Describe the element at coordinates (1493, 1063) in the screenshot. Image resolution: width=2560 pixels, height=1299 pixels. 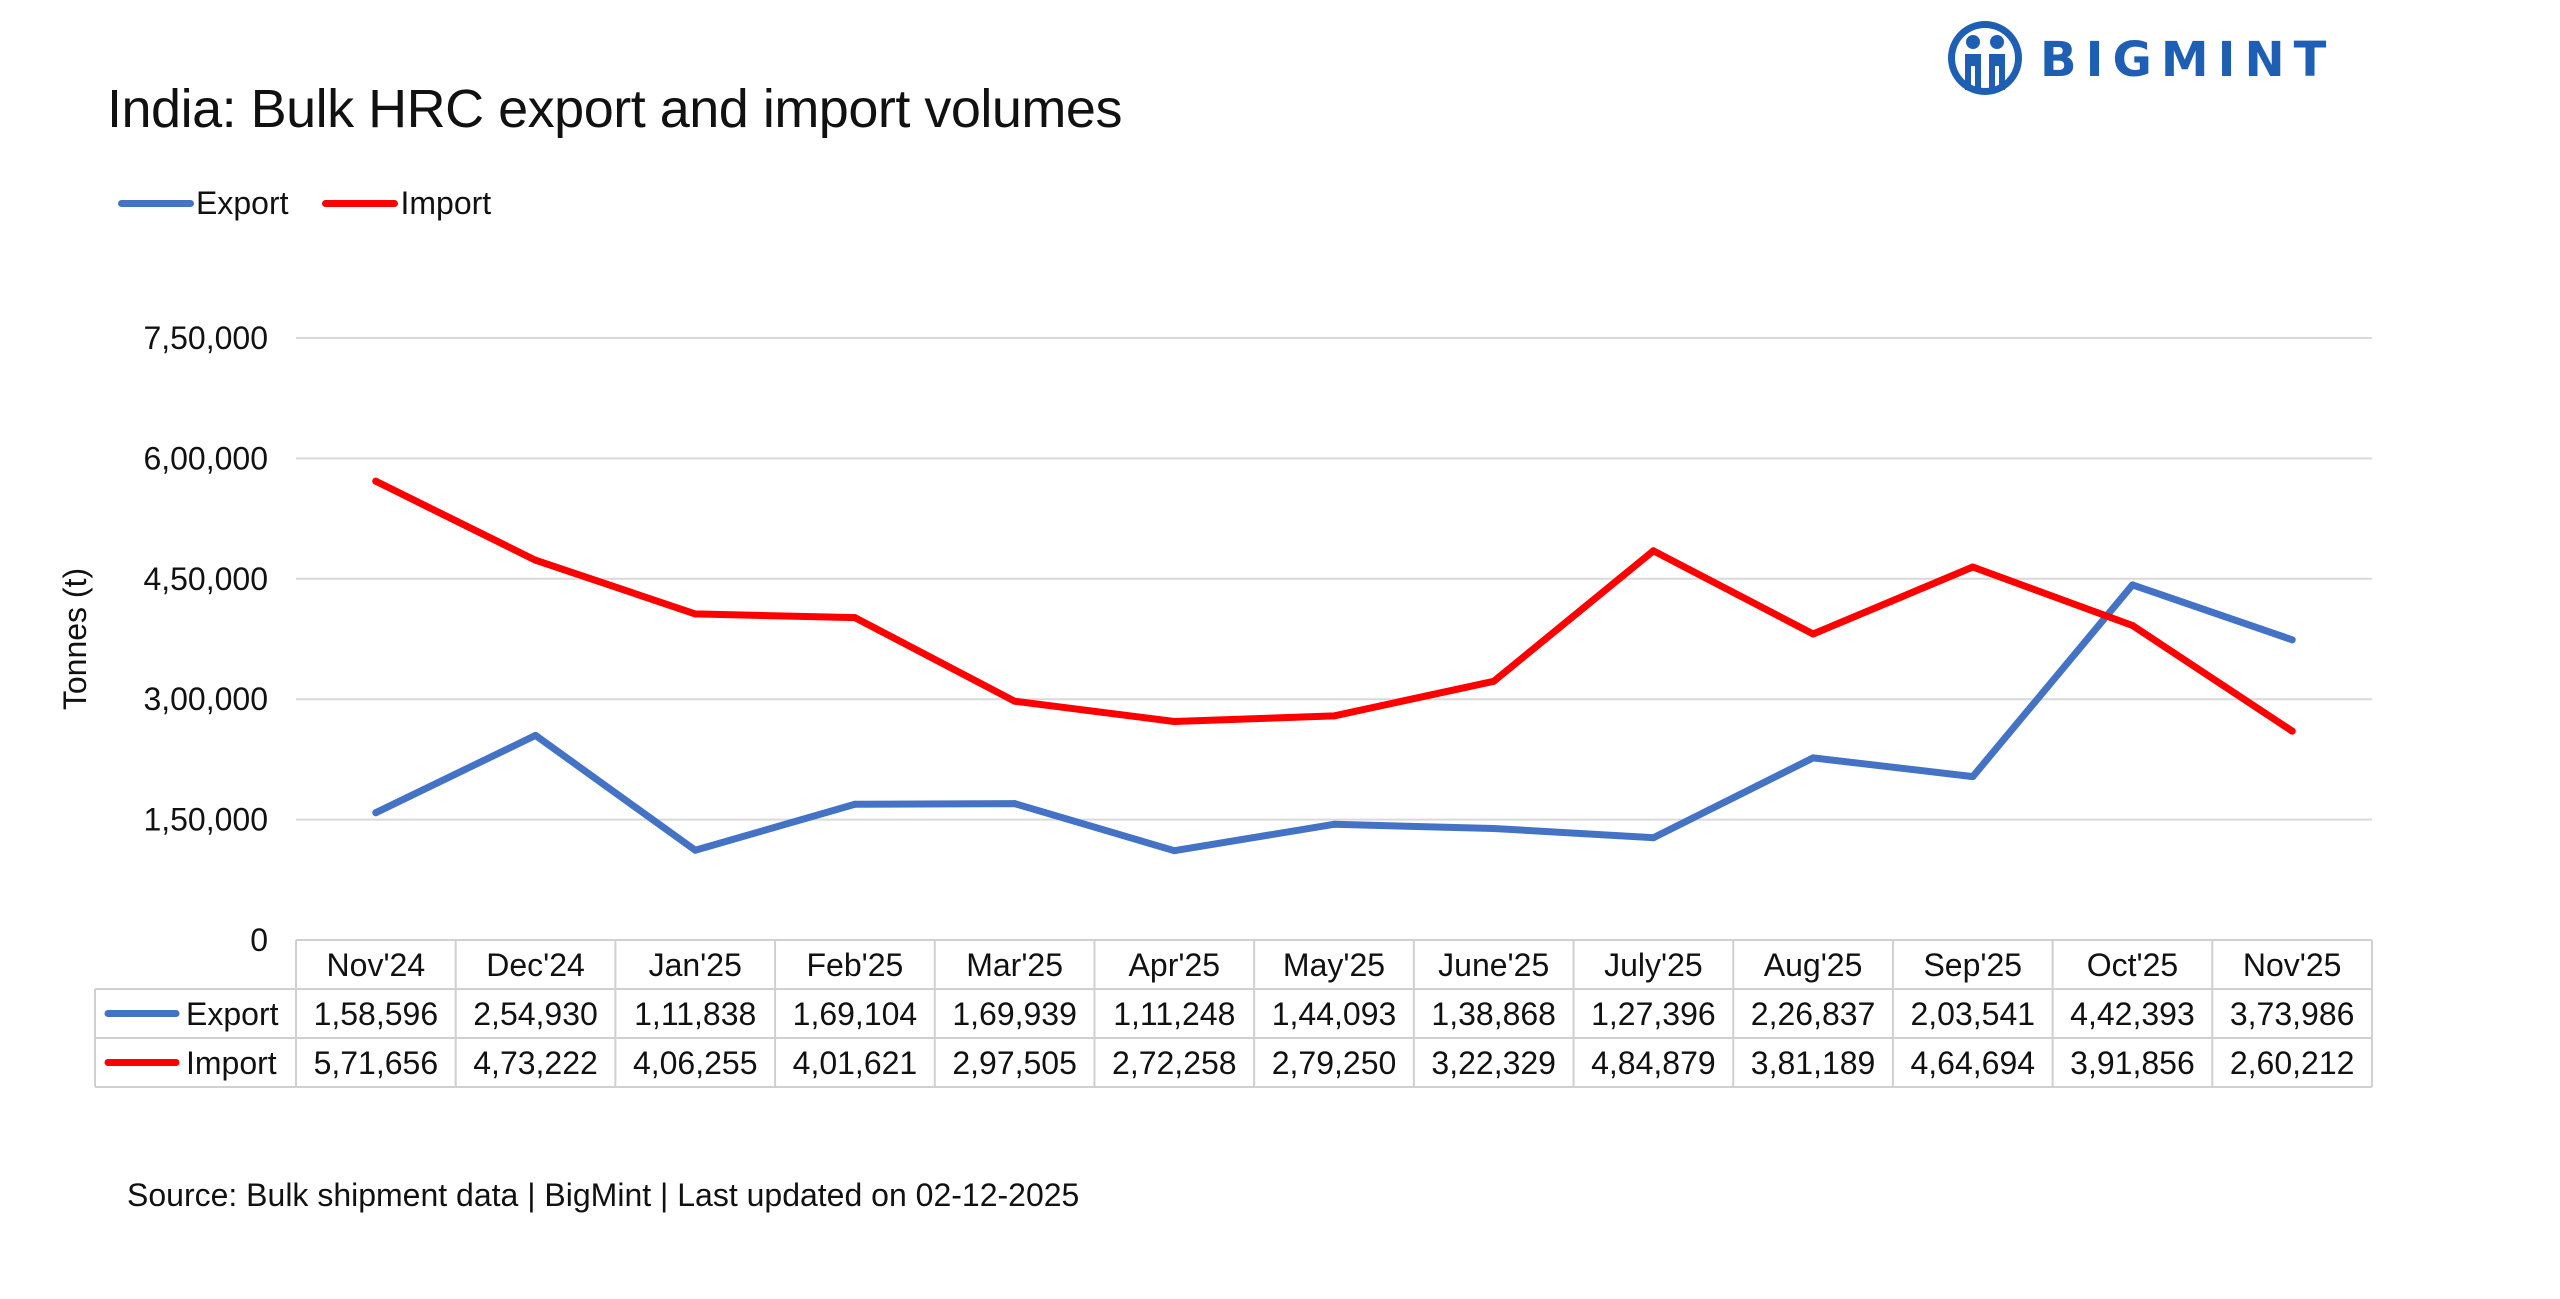
I see `data-label-import: 3,22,329` at that location.